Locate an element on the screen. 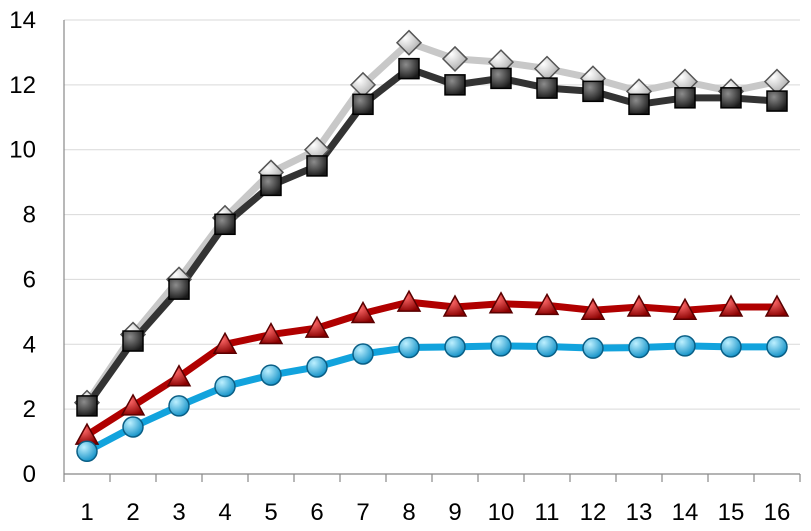 This screenshot has height=531, width=811. x-tick-label: 1 is located at coordinates (86, 512).